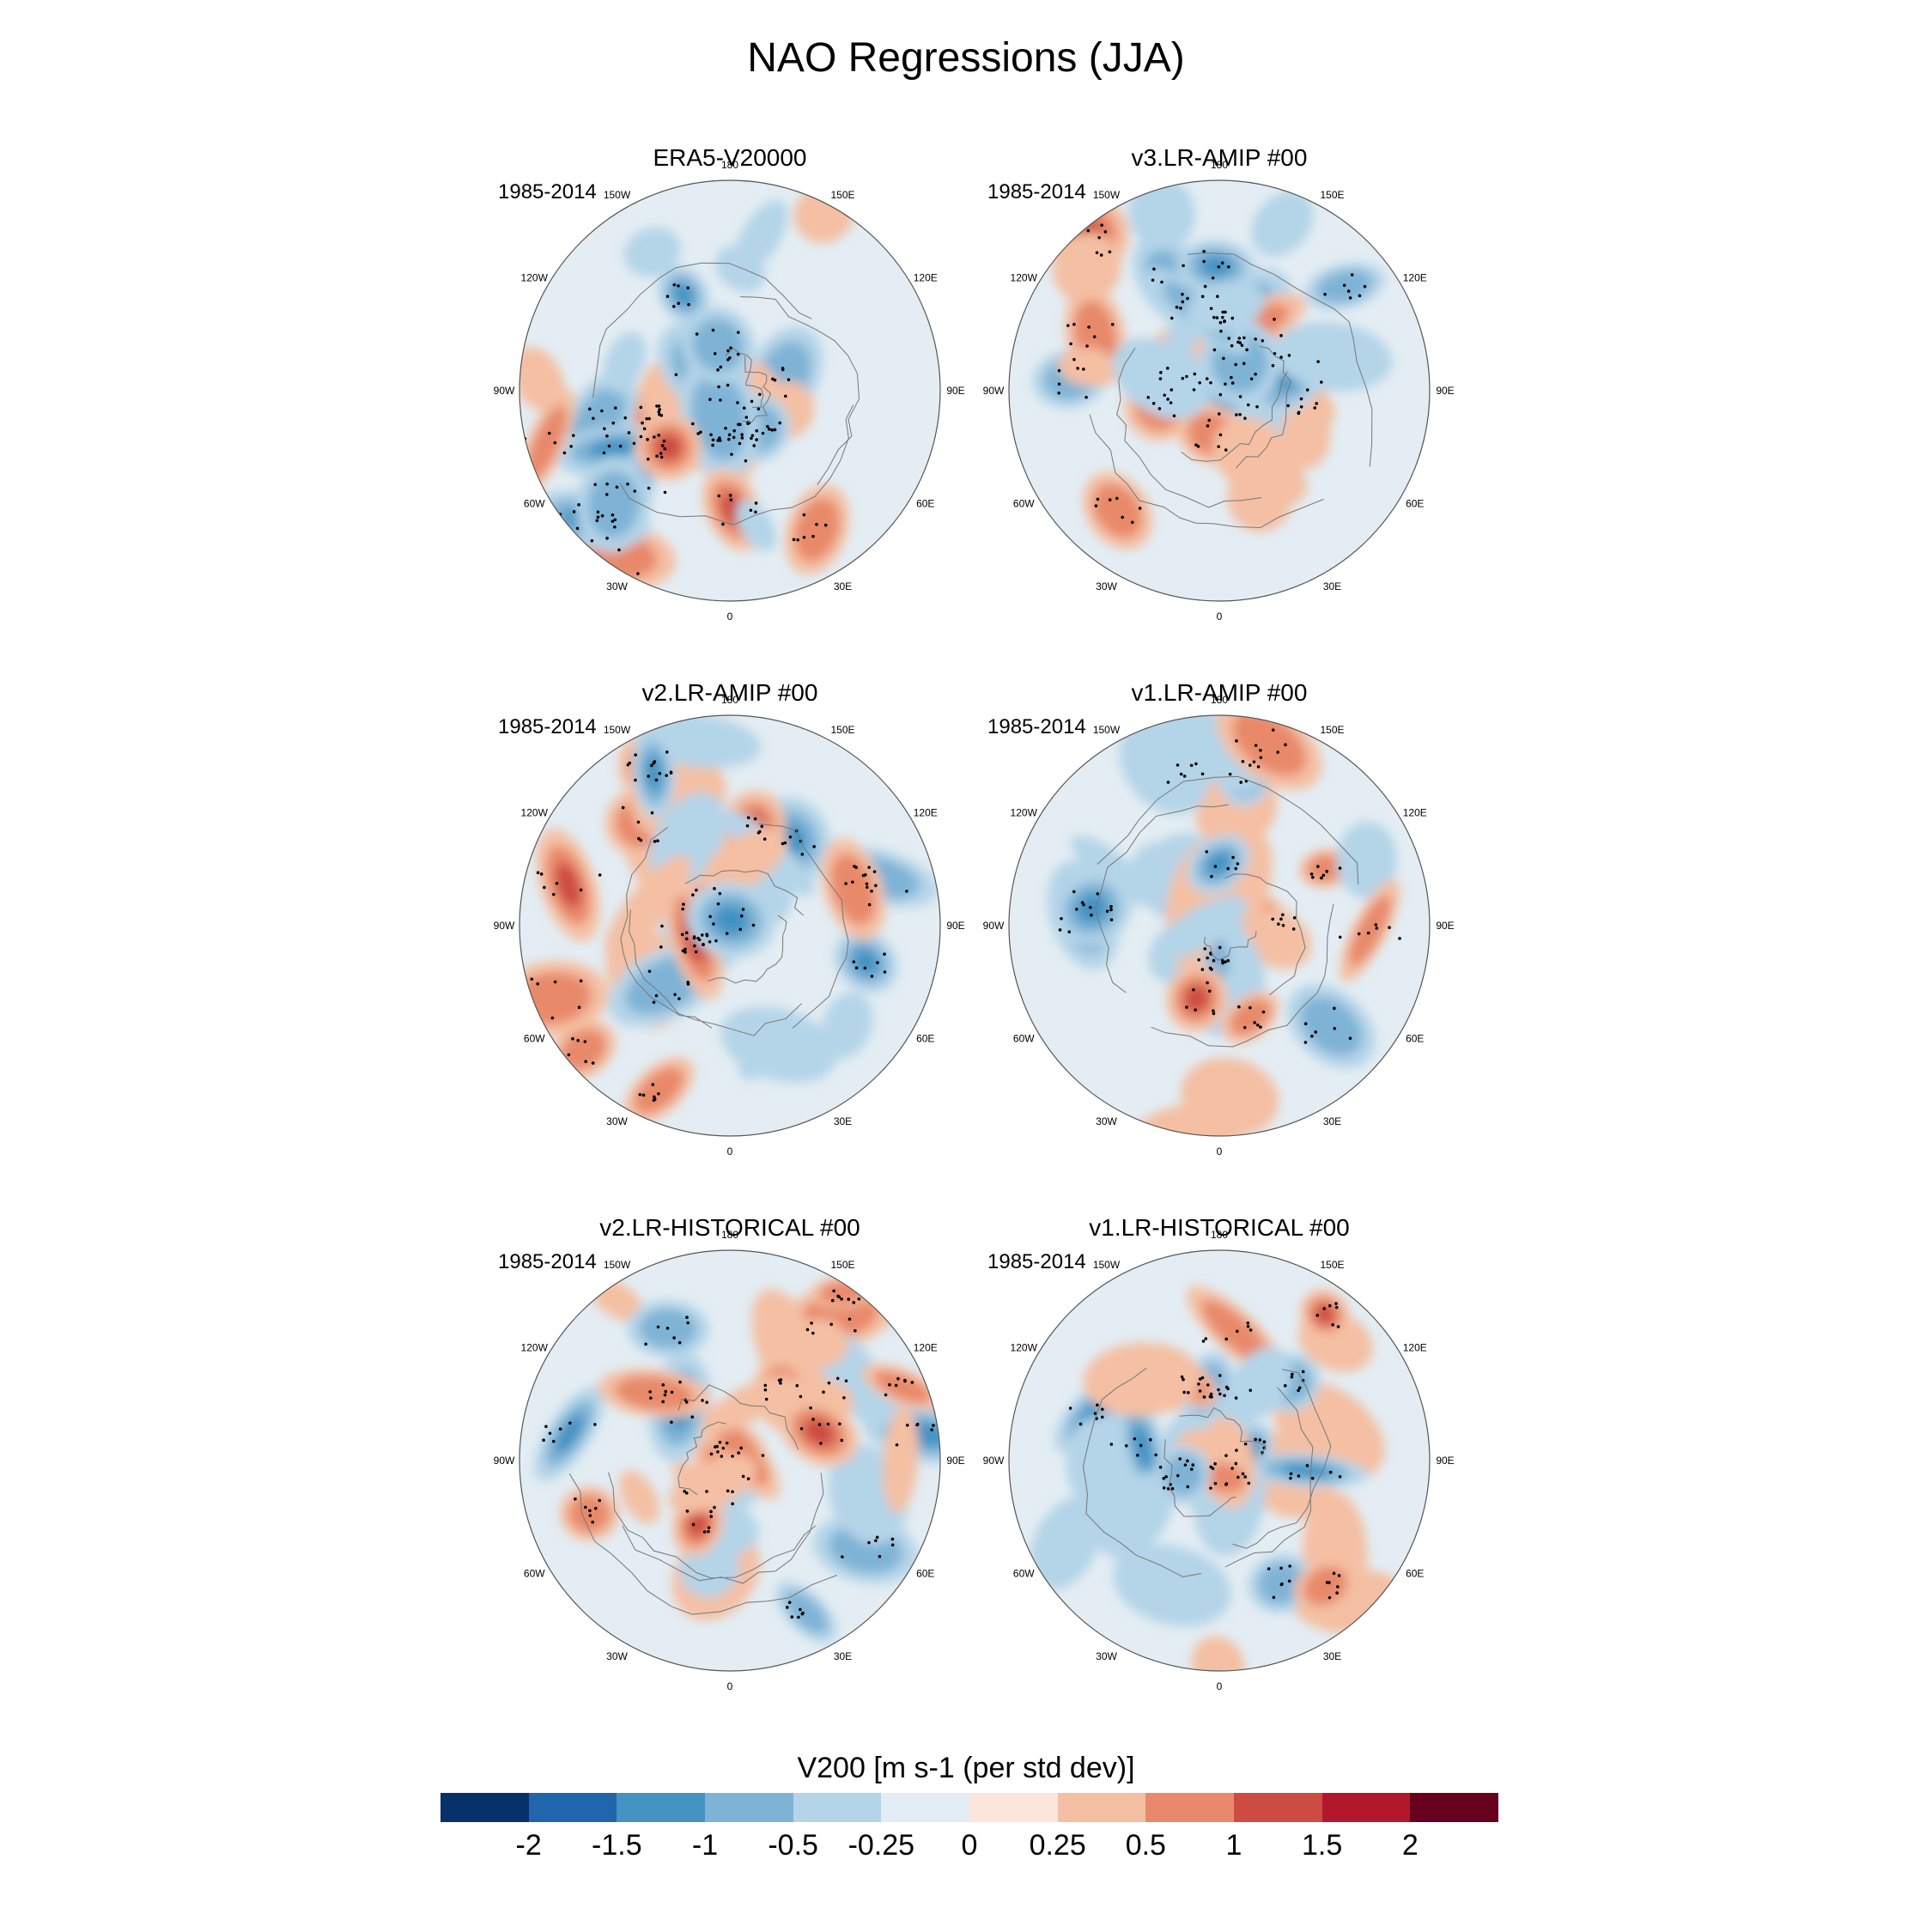 This screenshot has height=1932, width=1932. I want to click on longitude-label: 30E, so click(1332, 1656).